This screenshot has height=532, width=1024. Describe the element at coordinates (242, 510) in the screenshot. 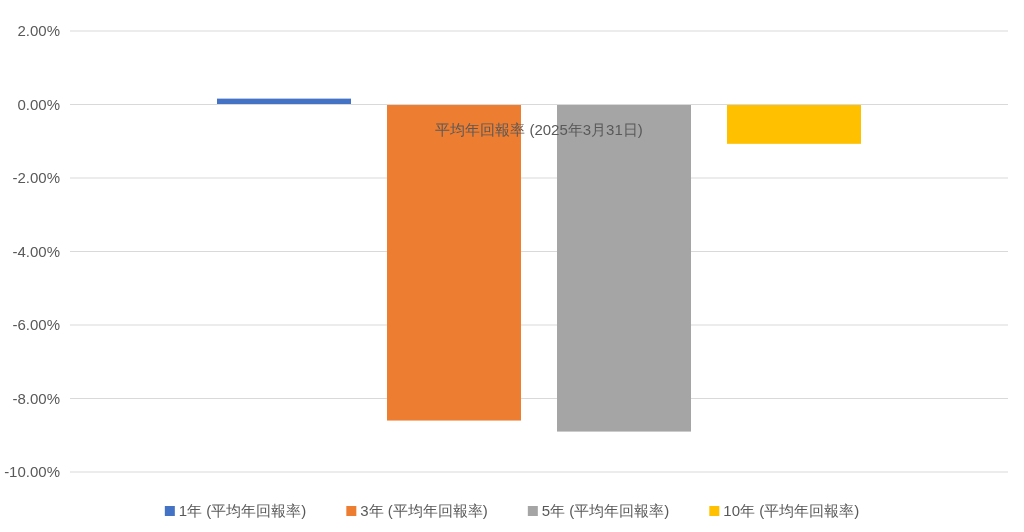

I see `legend-label: 1年 (平均年回報率)` at that location.